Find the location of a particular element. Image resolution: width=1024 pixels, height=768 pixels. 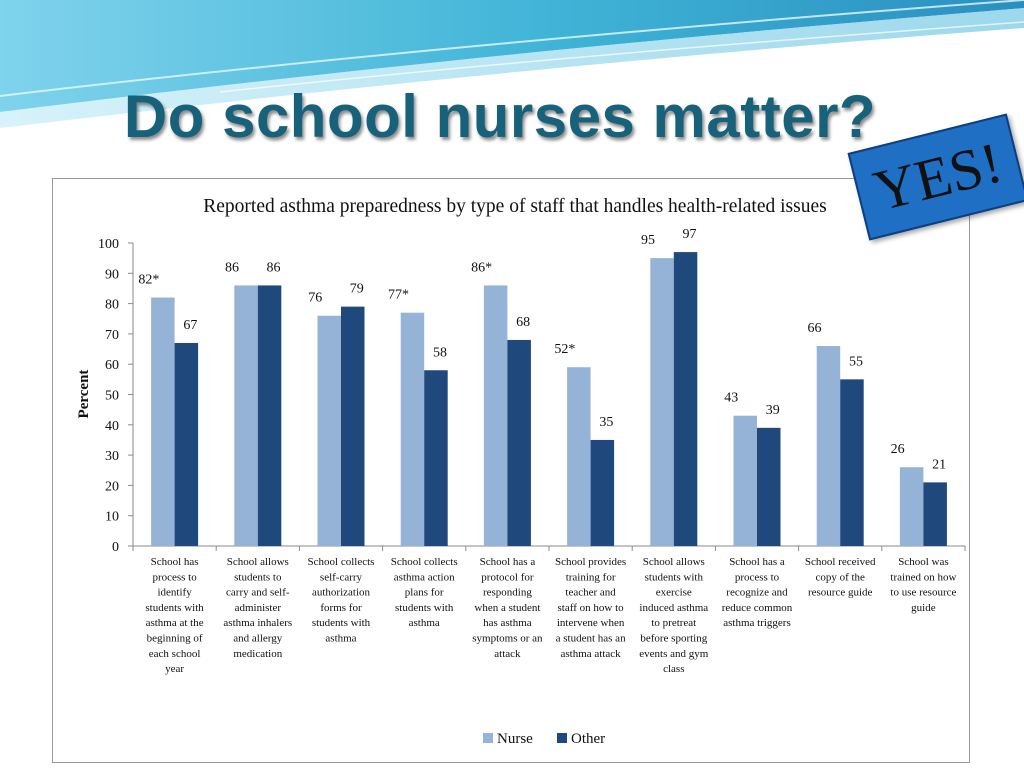

y-tick-label: 50 is located at coordinates (112, 396).